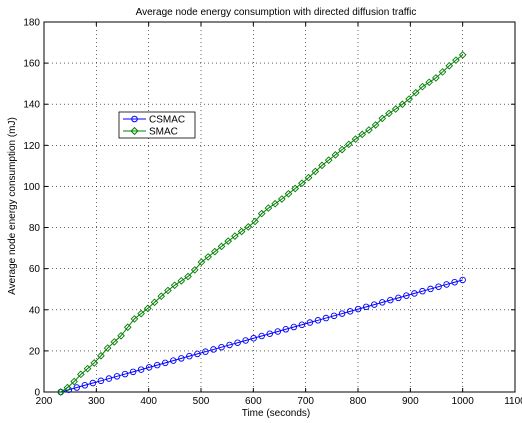 The image size is (522, 423). I want to click on y-axis-label: Average node energy consumption (mJ), so click(12, 206).